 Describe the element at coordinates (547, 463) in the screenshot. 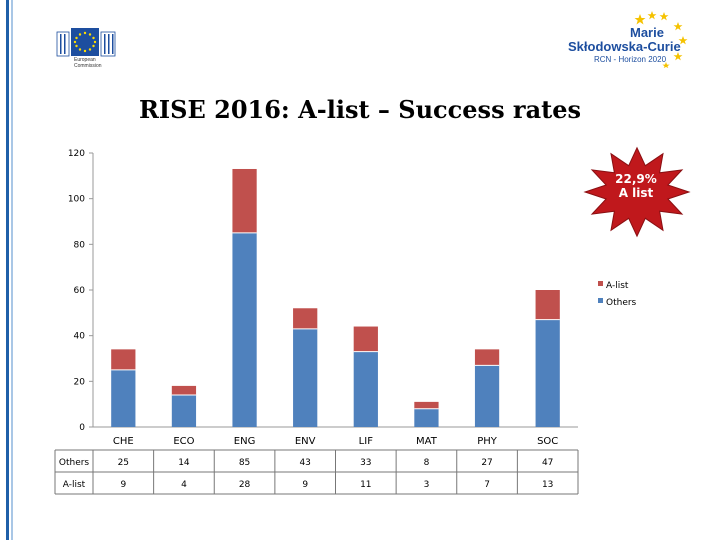

I see `table-cell: 47` at that location.